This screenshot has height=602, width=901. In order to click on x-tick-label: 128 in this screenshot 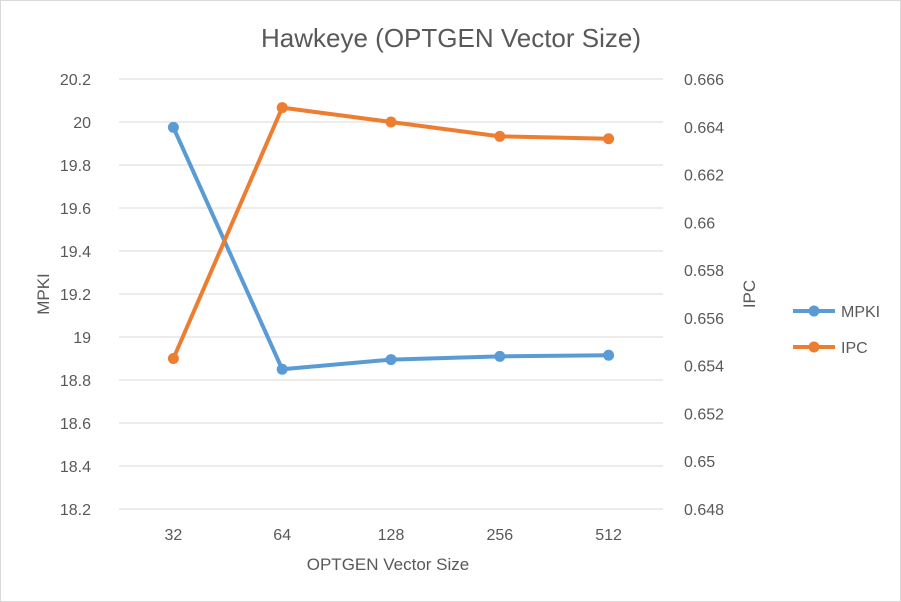, I will do `click(391, 535)`.